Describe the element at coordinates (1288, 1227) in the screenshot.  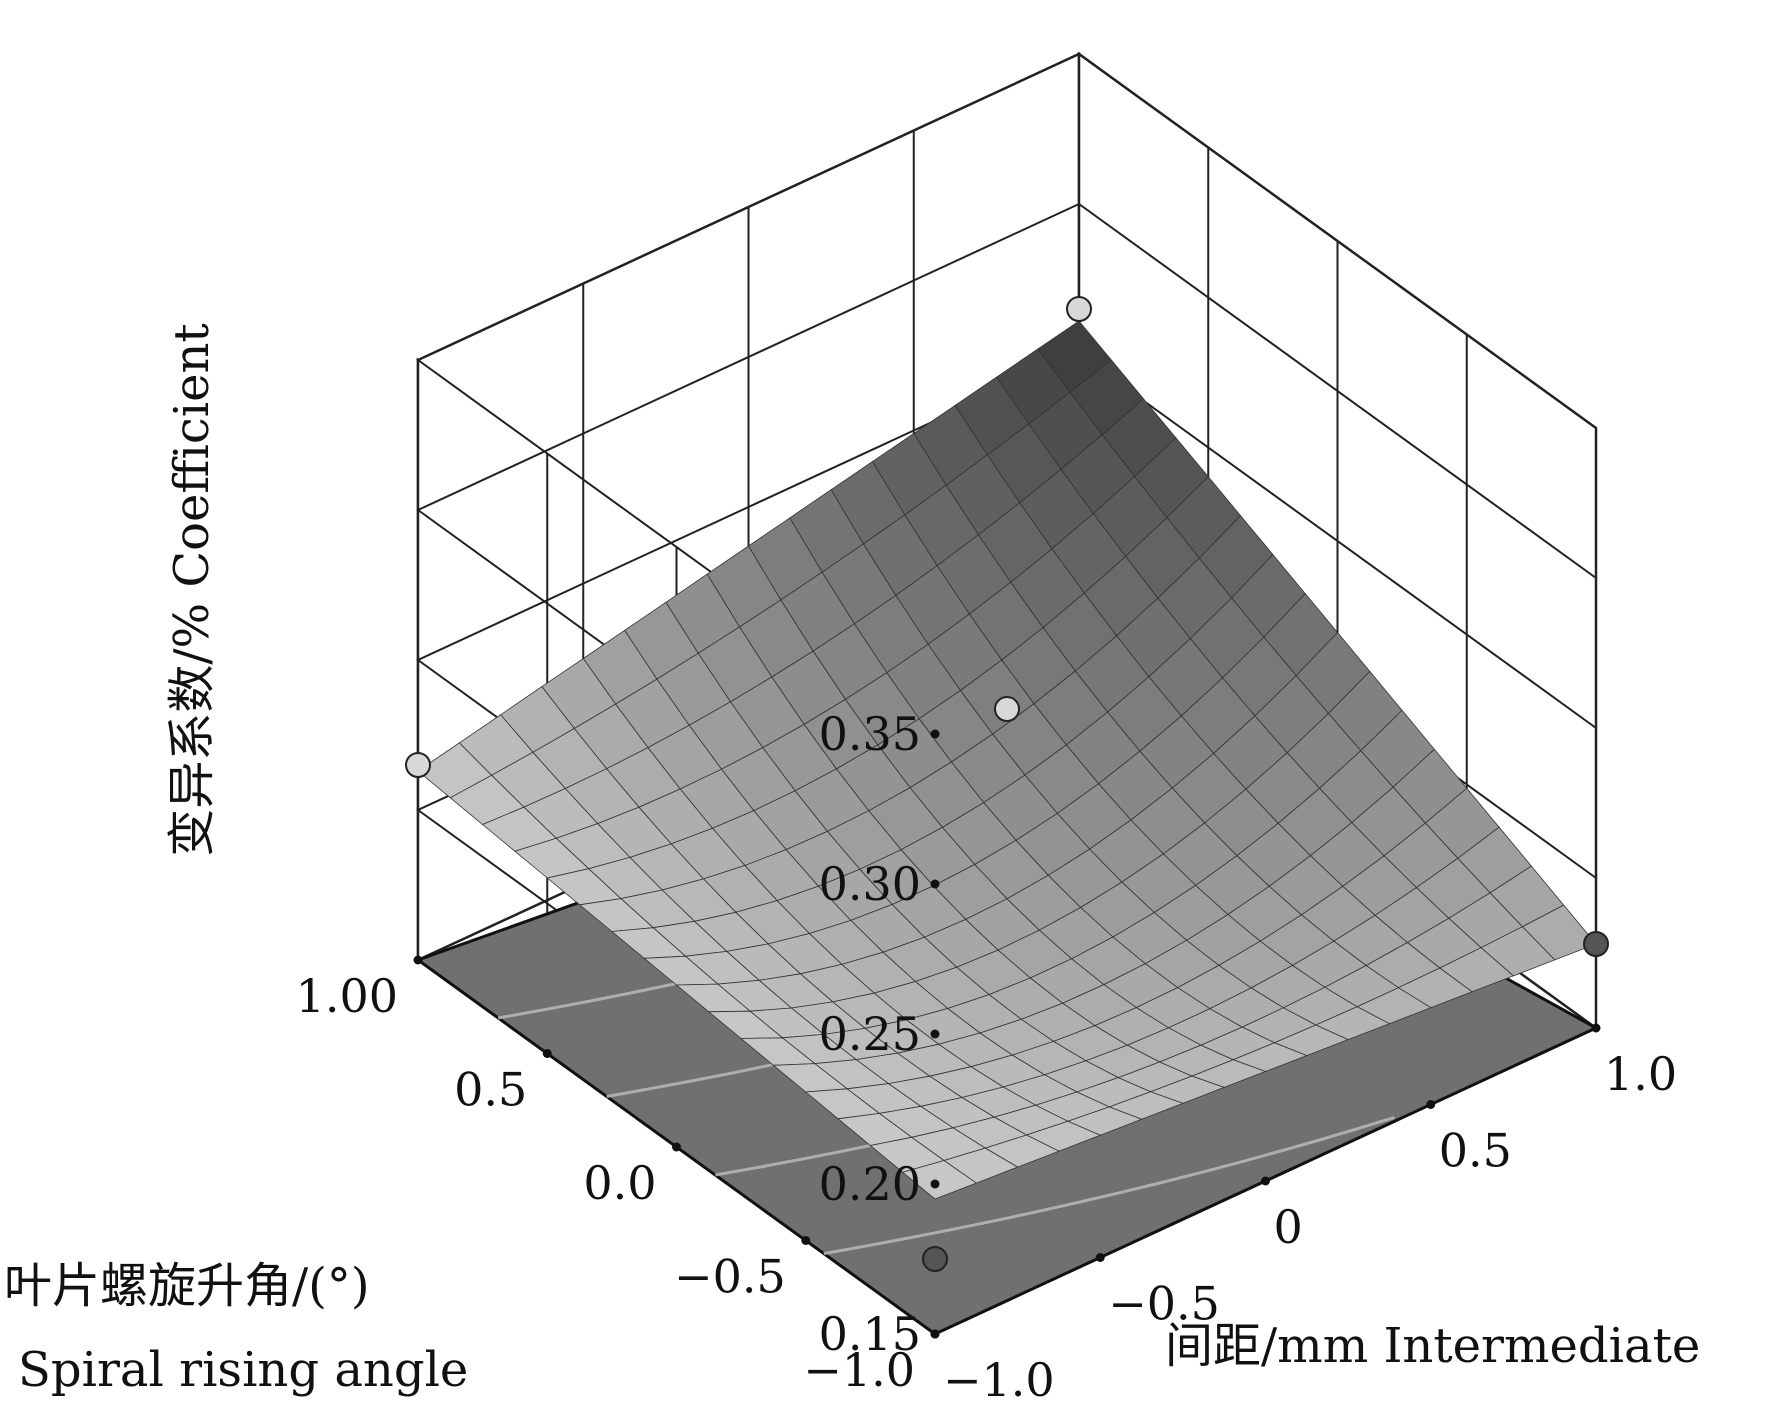
I see `x-tick-label-2: 0` at that location.